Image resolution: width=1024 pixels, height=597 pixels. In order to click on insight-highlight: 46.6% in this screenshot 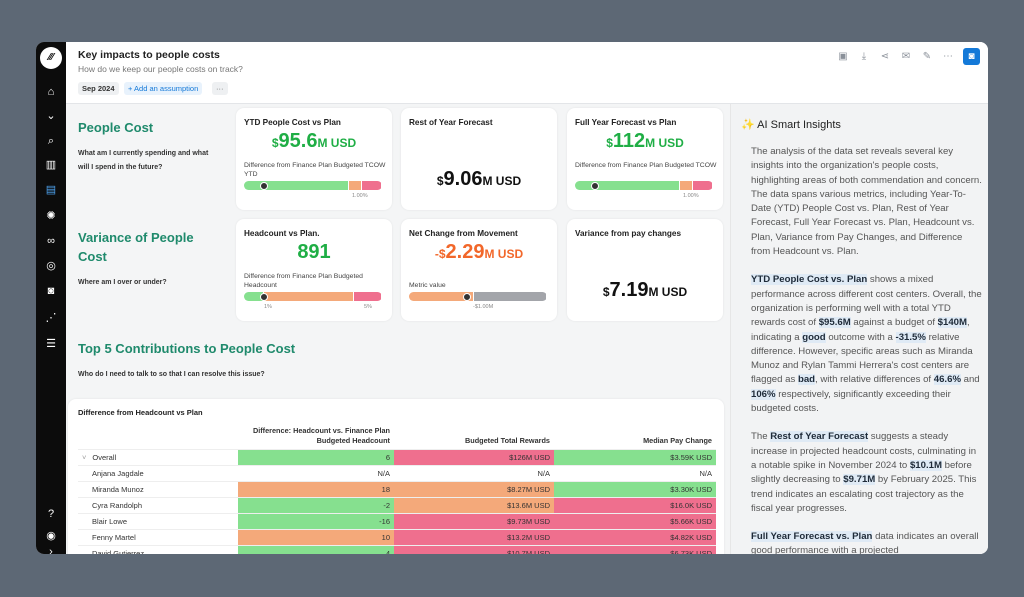, I will do `click(947, 380)`.